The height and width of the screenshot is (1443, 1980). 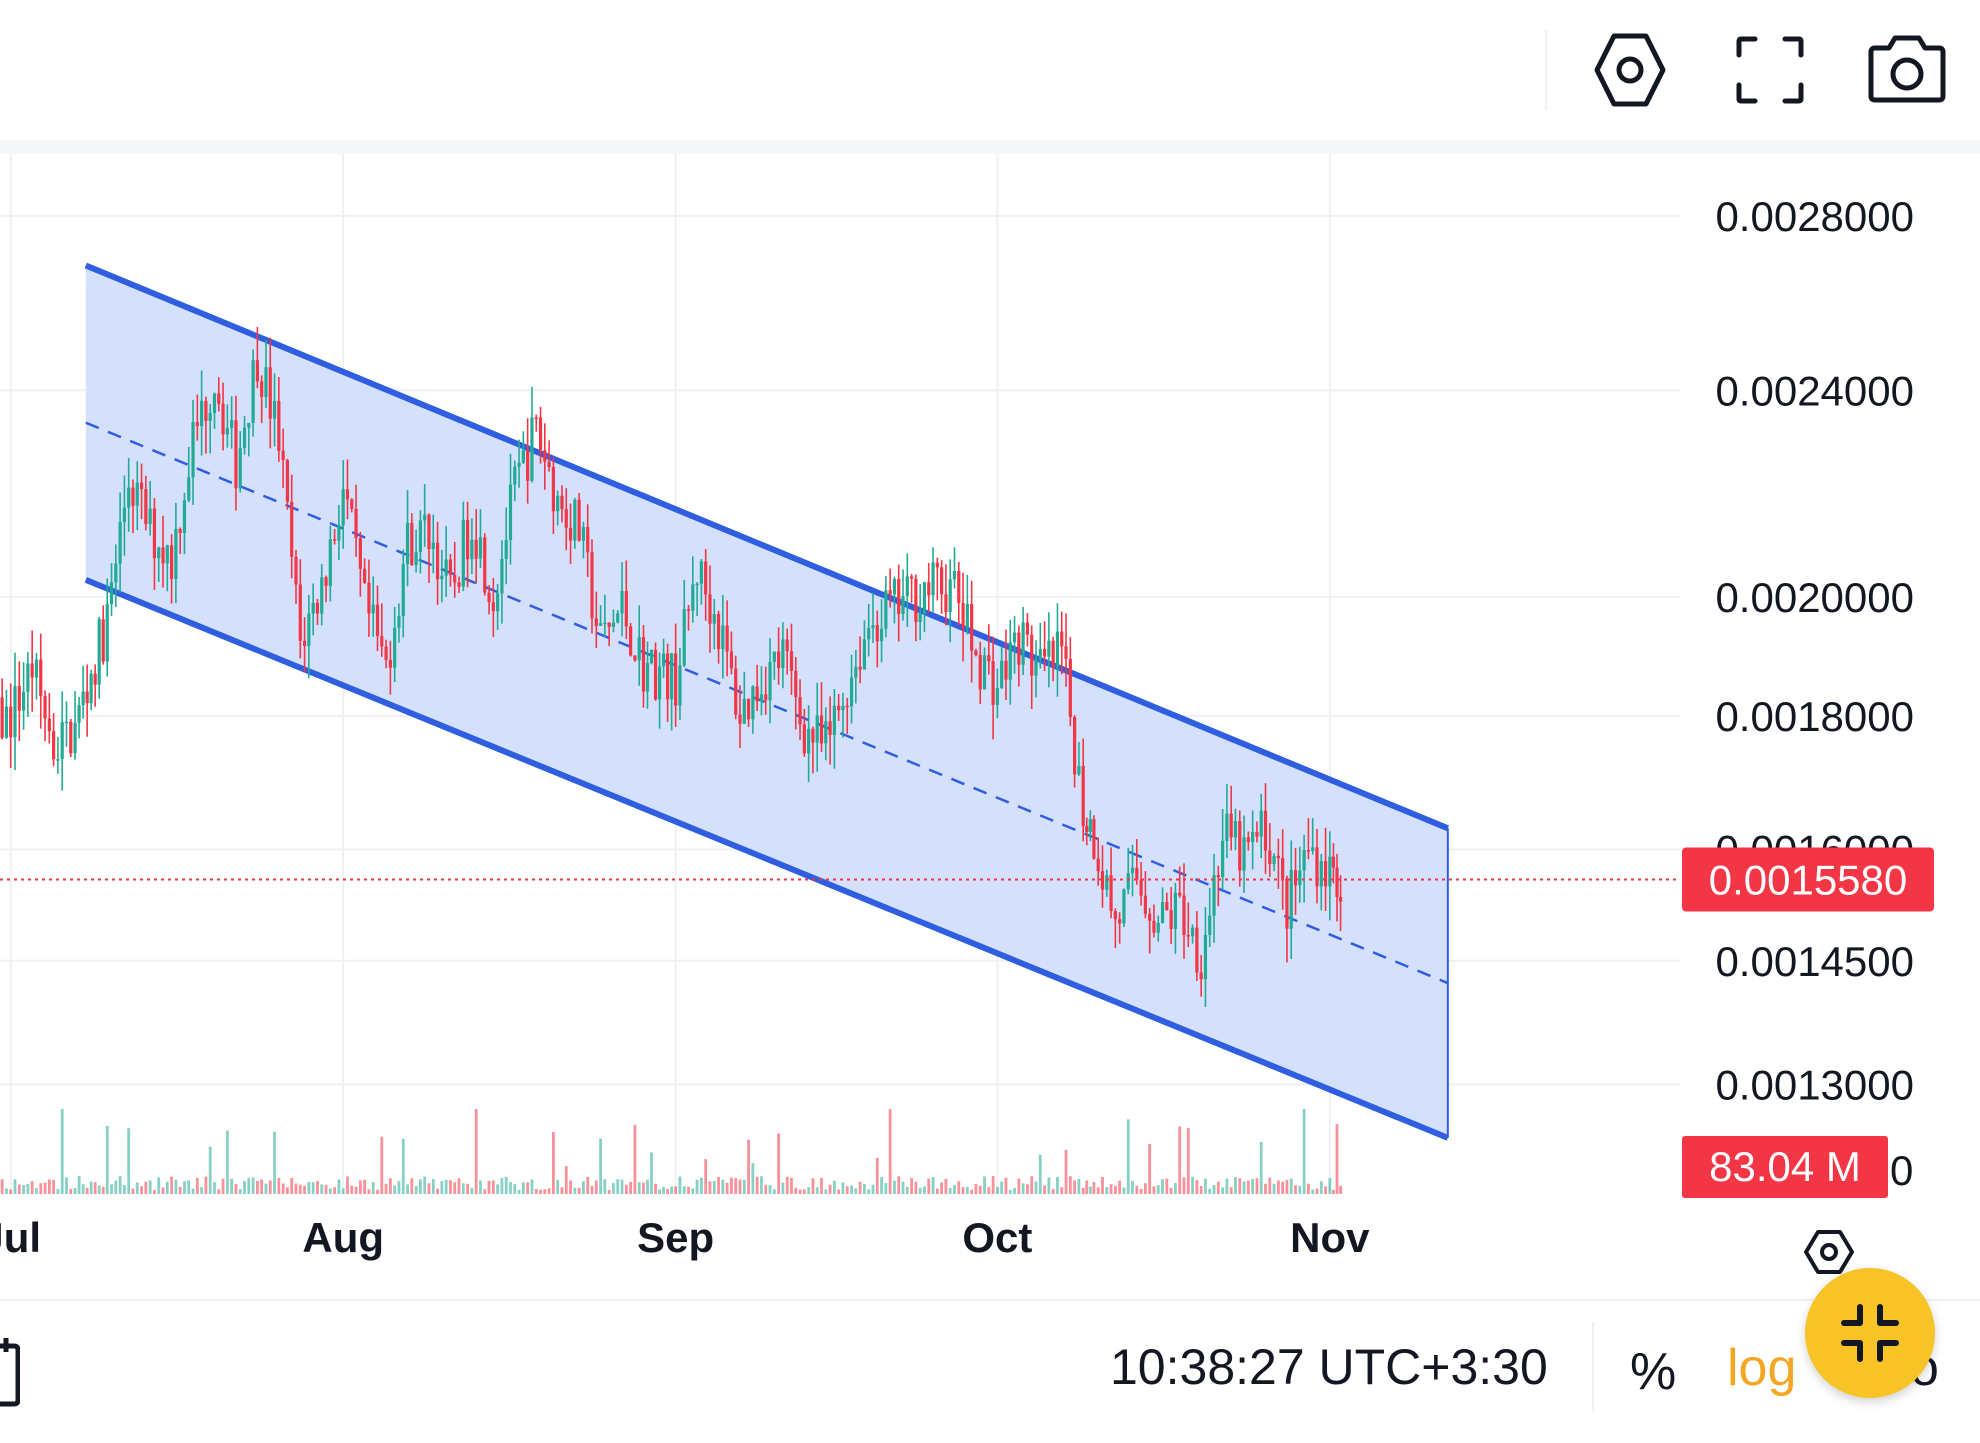 What do you see at coordinates (1762, 1368) in the screenshot?
I see `log-scale-toggle: log` at bounding box center [1762, 1368].